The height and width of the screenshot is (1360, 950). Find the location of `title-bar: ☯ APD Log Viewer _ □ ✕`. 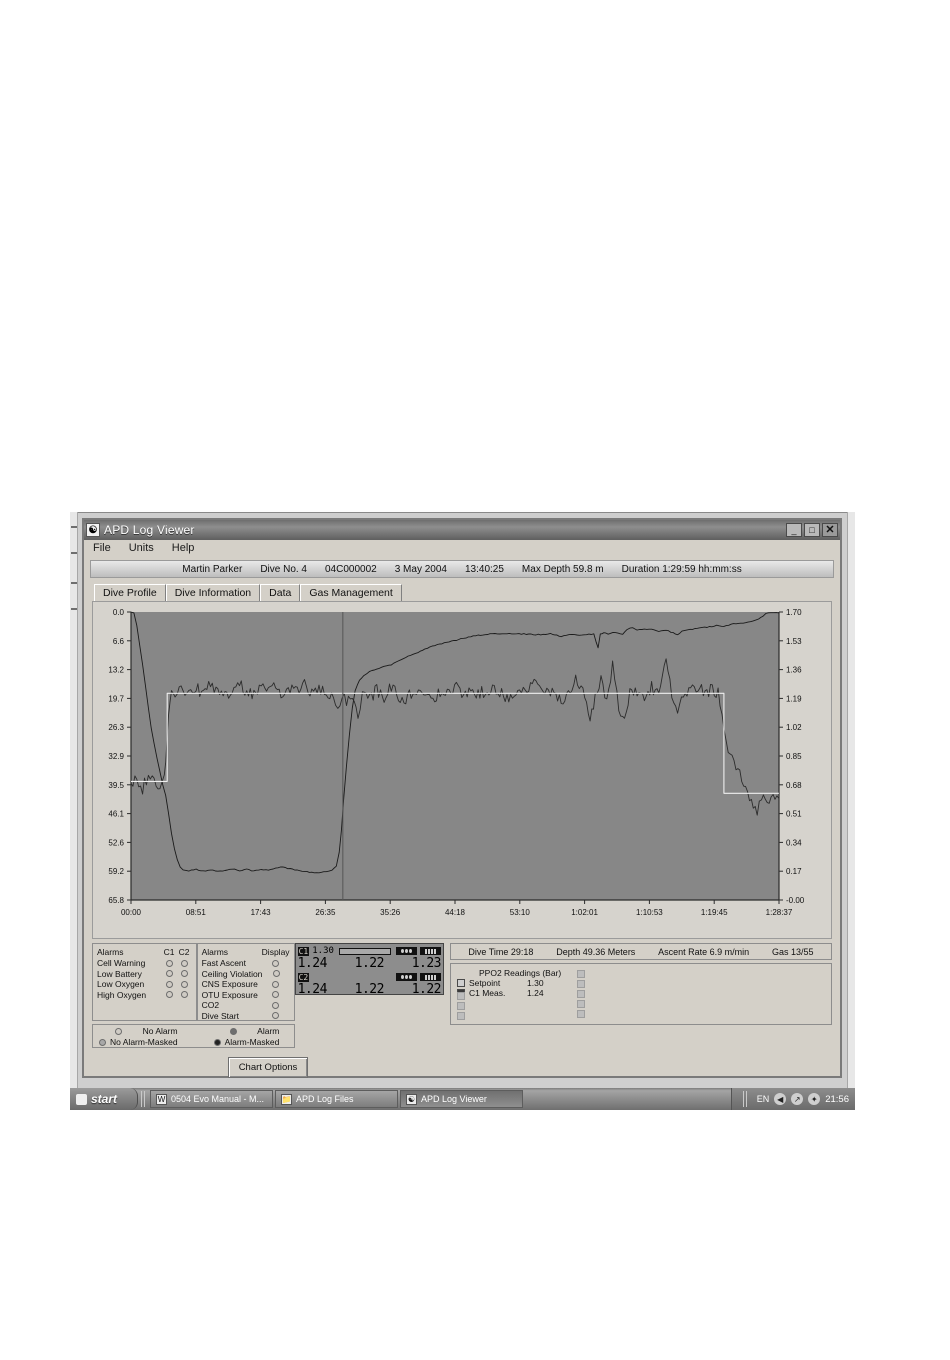

title-bar: ☯ APD Log Viewer _ □ ✕ is located at coordinates (462, 530).